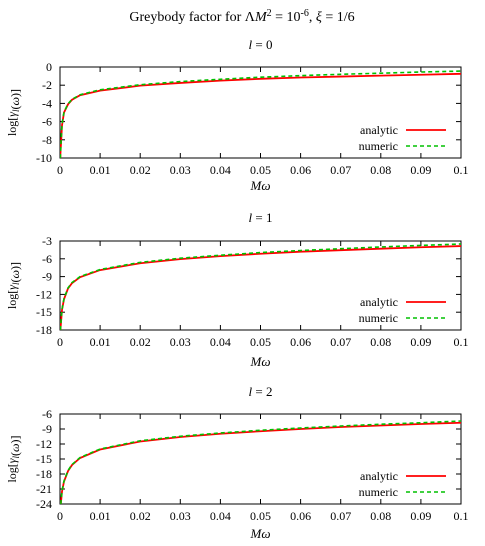 This screenshot has width=485, height=546. What do you see at coordinates (47, 140) in the screenshot?
I see `y-tick-label: -8` at bounding box center [47, 140].